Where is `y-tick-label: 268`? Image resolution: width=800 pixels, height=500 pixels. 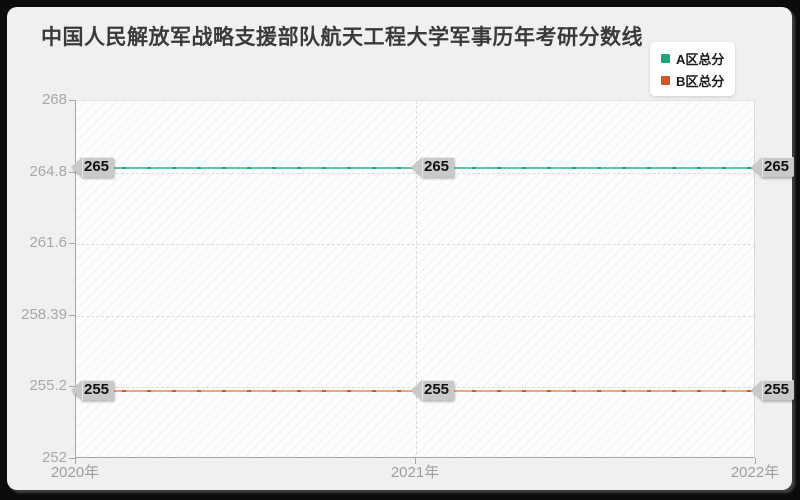
y-tick-label: 268 is located at coordinates (54, 99).